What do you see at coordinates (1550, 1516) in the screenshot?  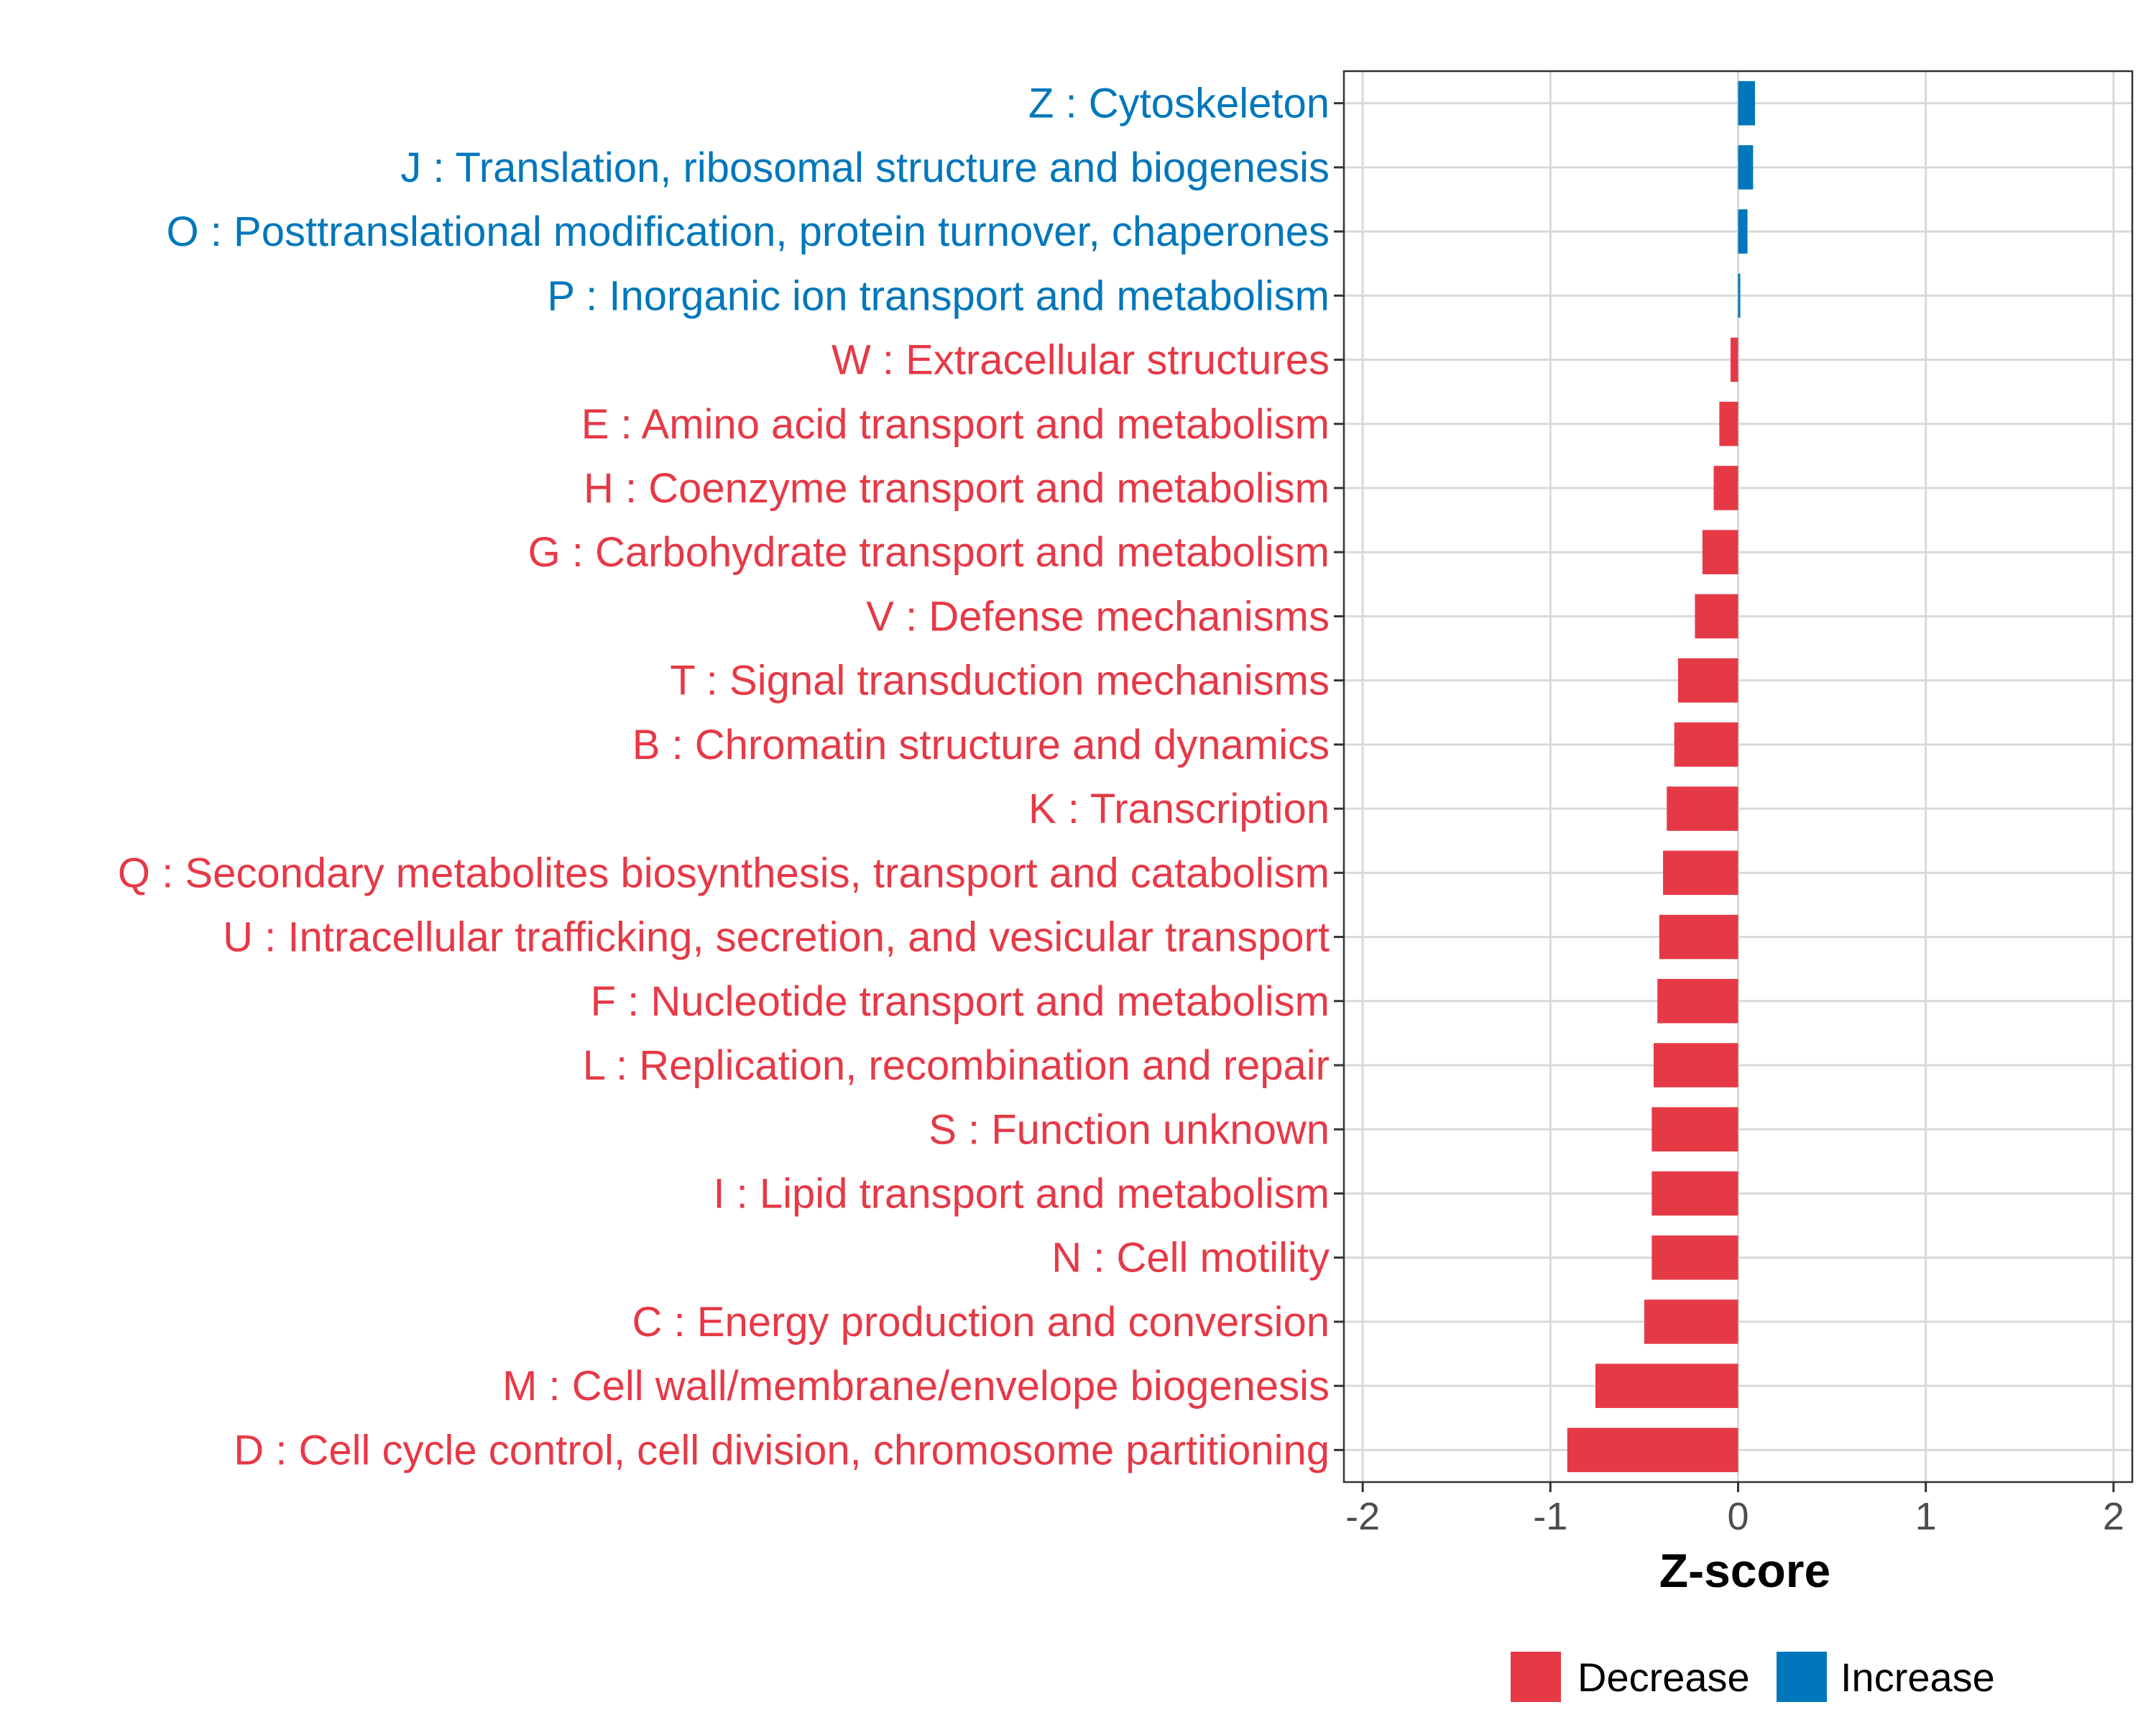 I see `x-tick-label: -1` at bounding box center [1550, 1516].